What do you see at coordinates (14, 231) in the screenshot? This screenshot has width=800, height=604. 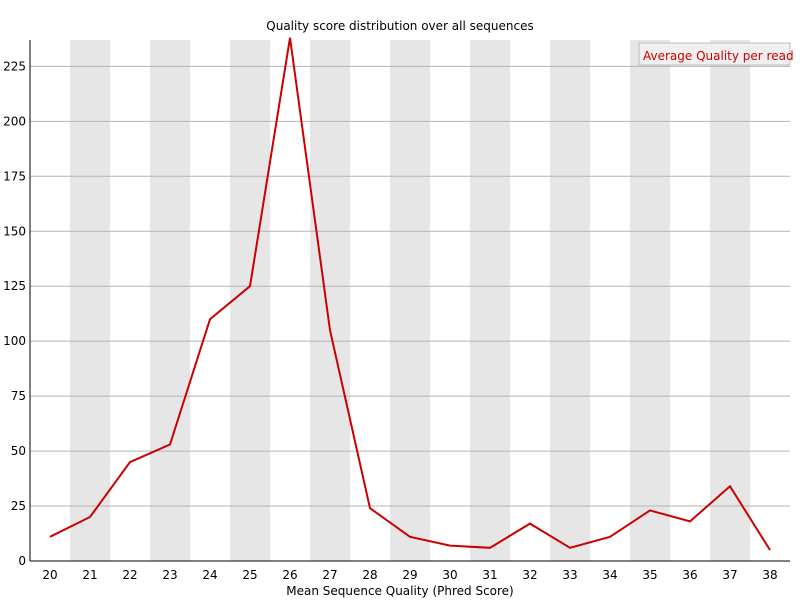 I see `y-tick-150: 150` at bounding box center [14, 231].